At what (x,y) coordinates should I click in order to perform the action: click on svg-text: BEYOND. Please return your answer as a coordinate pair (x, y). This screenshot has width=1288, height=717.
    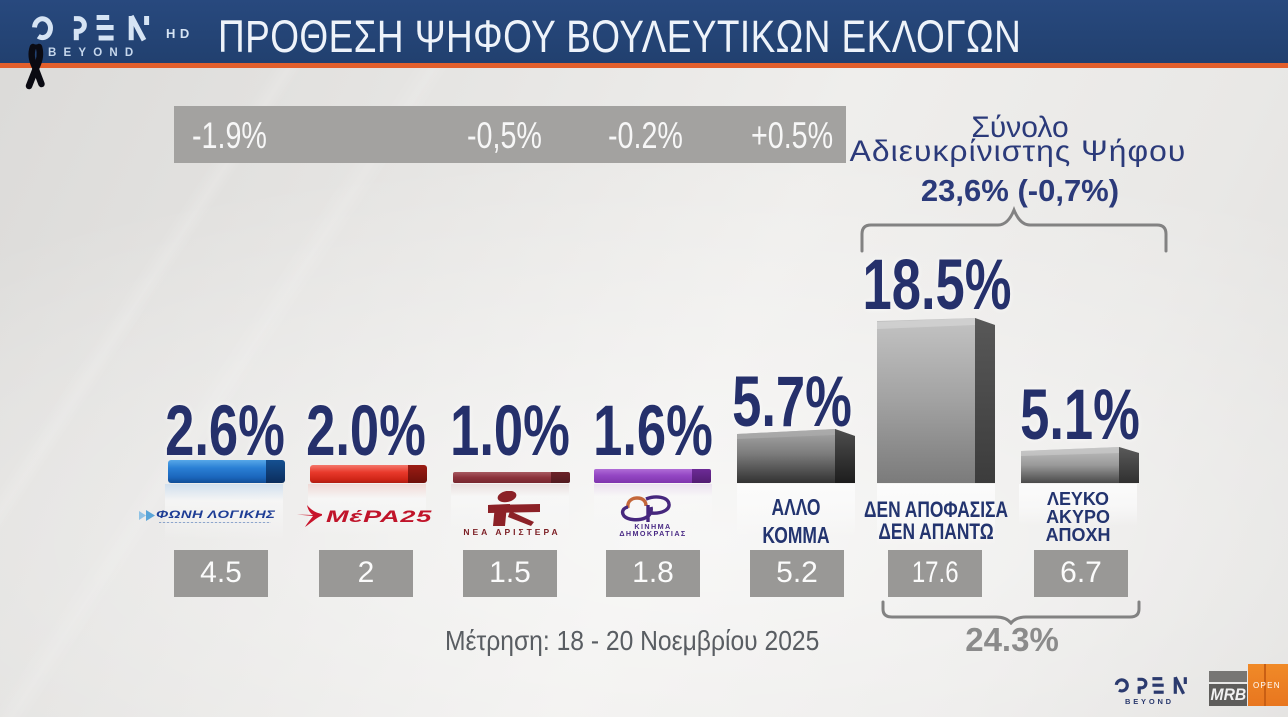
    Looking at the image, I should click on (1149, 701).